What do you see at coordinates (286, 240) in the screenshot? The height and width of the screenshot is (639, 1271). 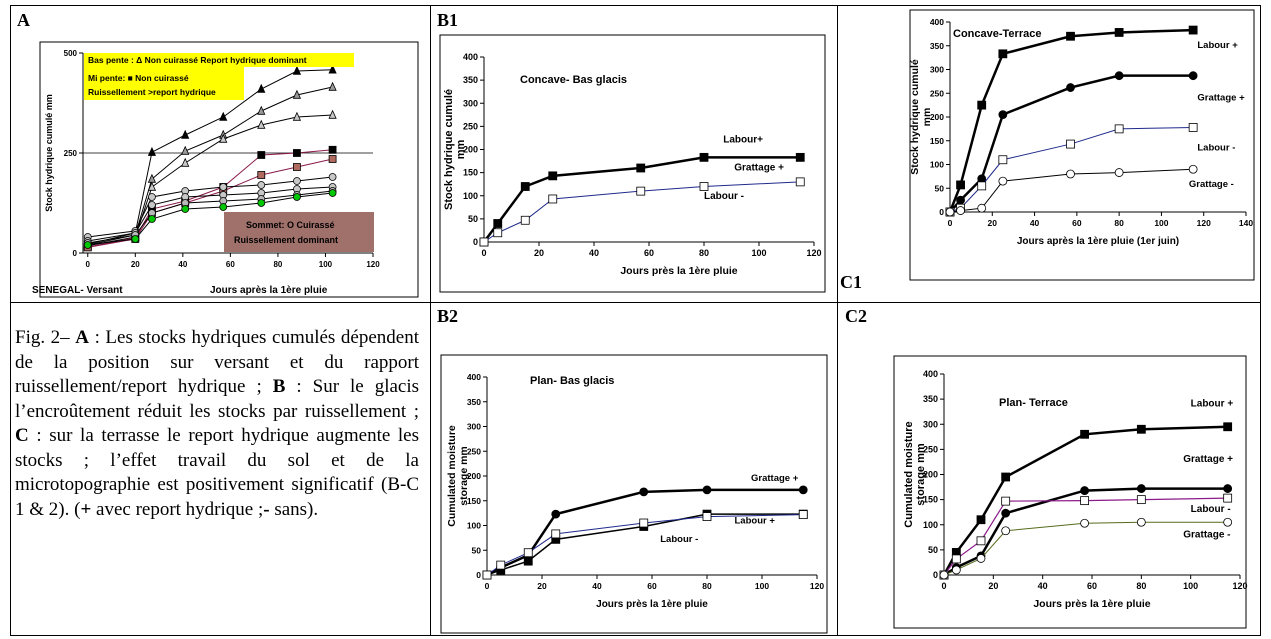 I see `chart-a-annotation-text: Ruissellement dominant` at bounding box center [286, 240].